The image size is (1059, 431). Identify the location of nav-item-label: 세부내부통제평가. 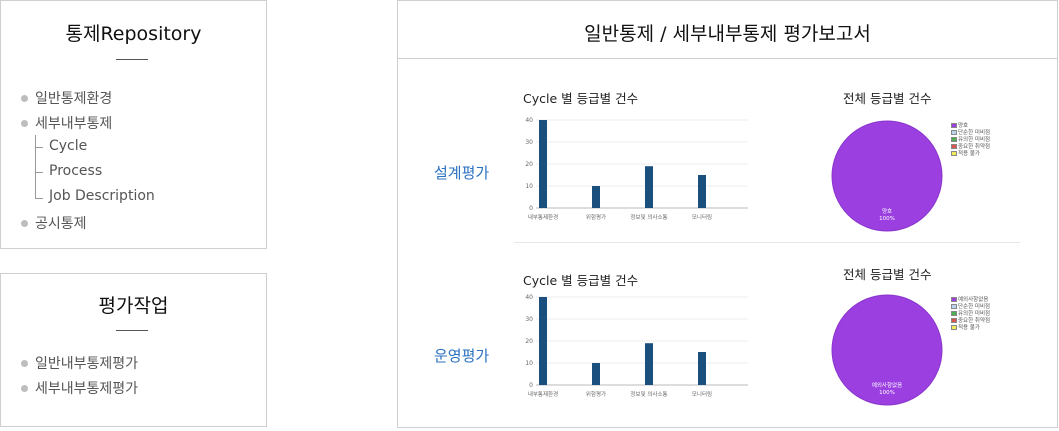
(87, 389).